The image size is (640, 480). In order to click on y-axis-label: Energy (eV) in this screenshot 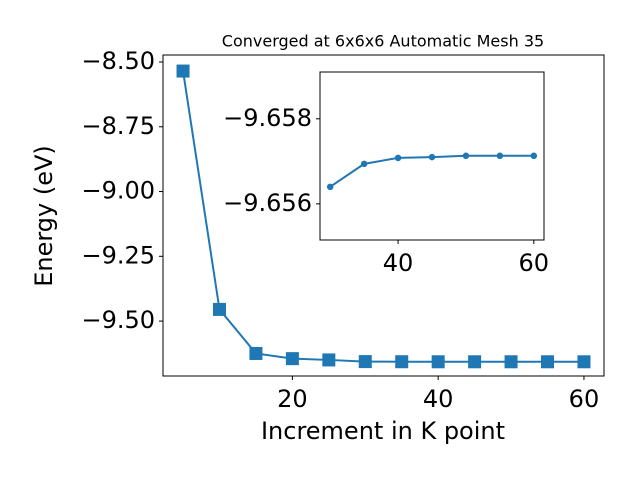, I will do `click(44, 216)`.